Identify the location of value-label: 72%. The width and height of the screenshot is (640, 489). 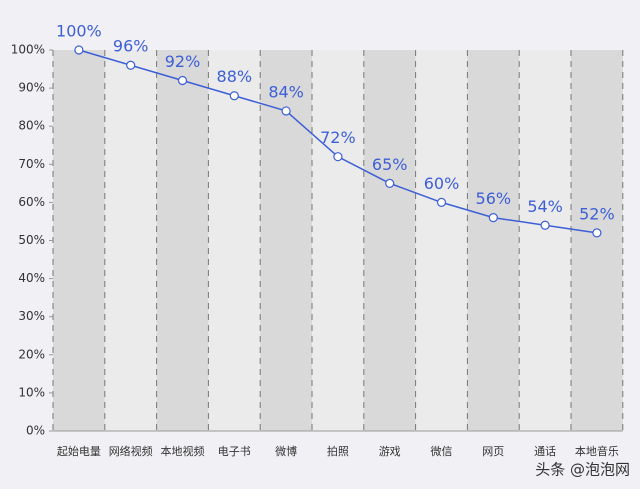
(338, 137).